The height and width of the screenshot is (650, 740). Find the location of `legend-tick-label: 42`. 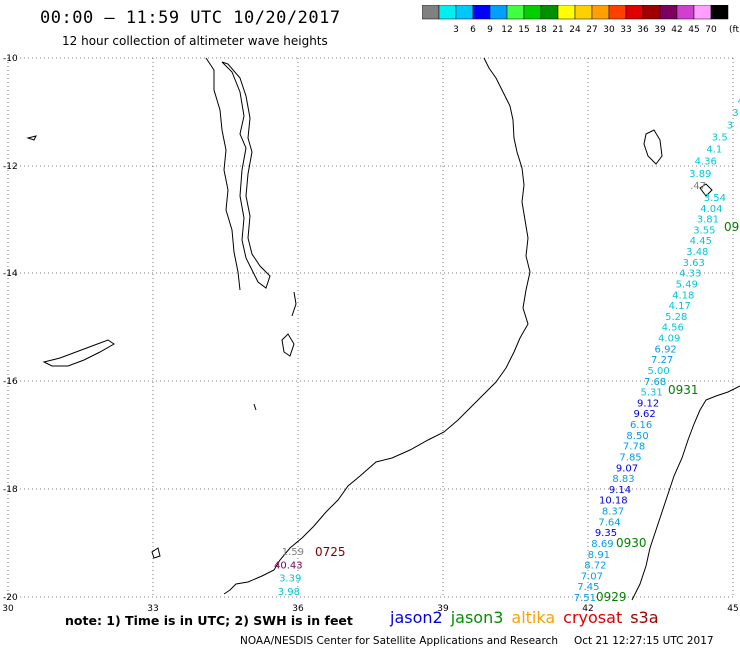

legend-tick-label: 42 is located at coordinates (676, 30).